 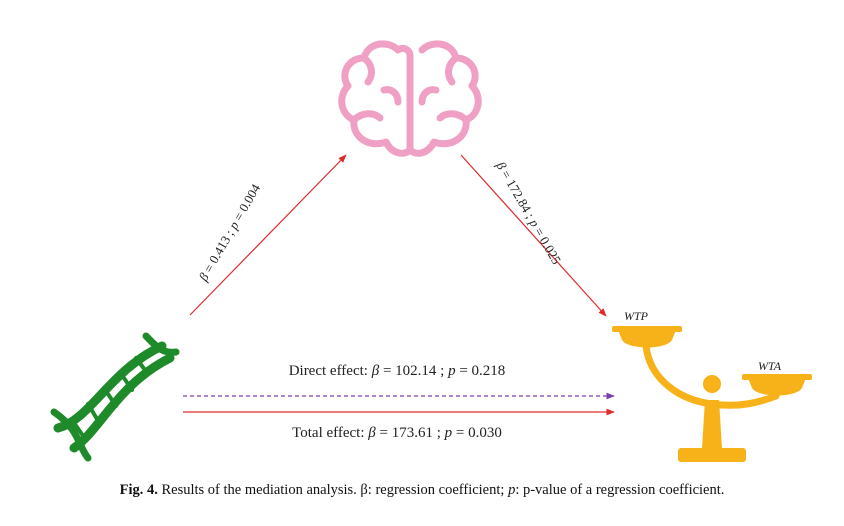 What do you see at coordinates (138, 490) in the screenshot?
I see `figure-number: Fig. 4.` at bounding box center [138, 490].